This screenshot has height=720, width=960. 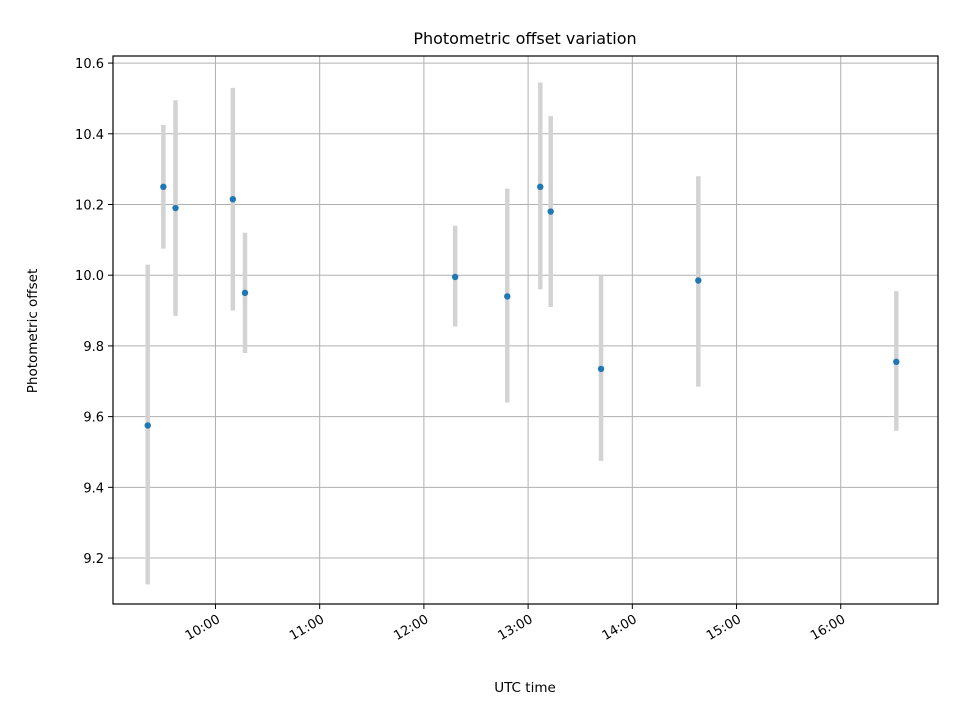 What do you see at coordinates (89, 205) in the screenshot?
I see `y-tick-label: 10.2` at bounding box center [89, 205].